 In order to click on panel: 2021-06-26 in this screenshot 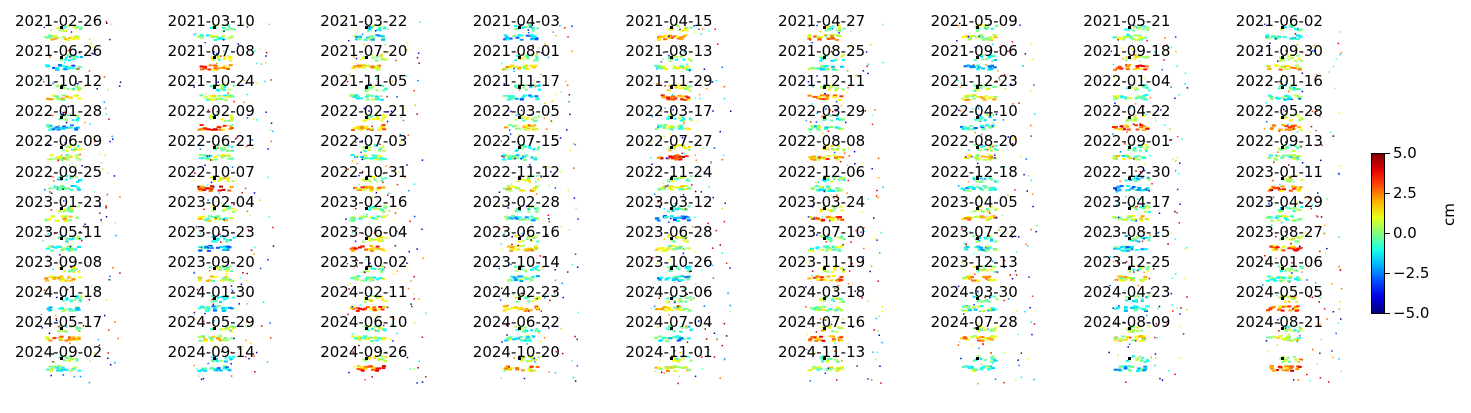, I will do `click(76, 56)`.